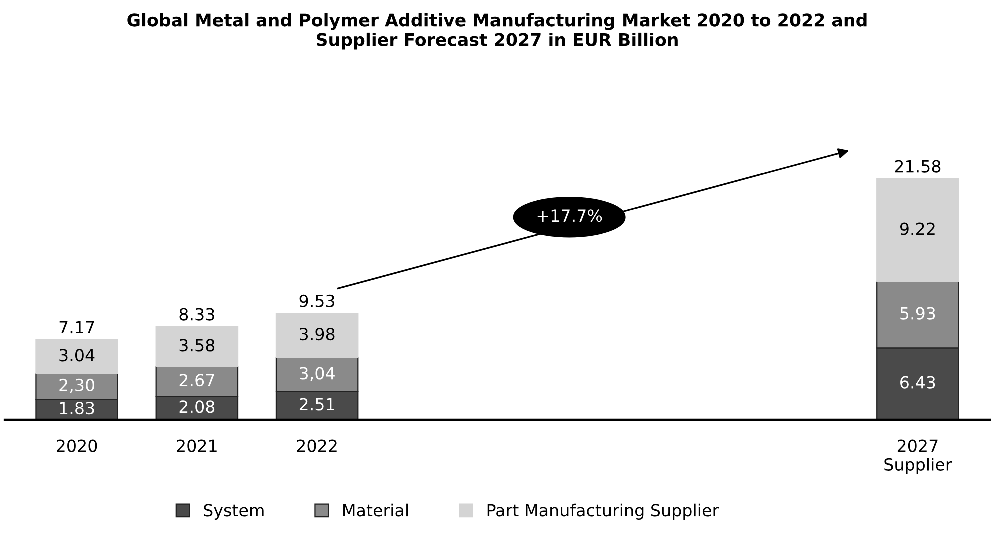 The width and height of the screenshot is (995, 535). What do you see at coordinates (77, 327) in the screenshot?
I see `total-label: 7.17` at bounding box center [77, 327].